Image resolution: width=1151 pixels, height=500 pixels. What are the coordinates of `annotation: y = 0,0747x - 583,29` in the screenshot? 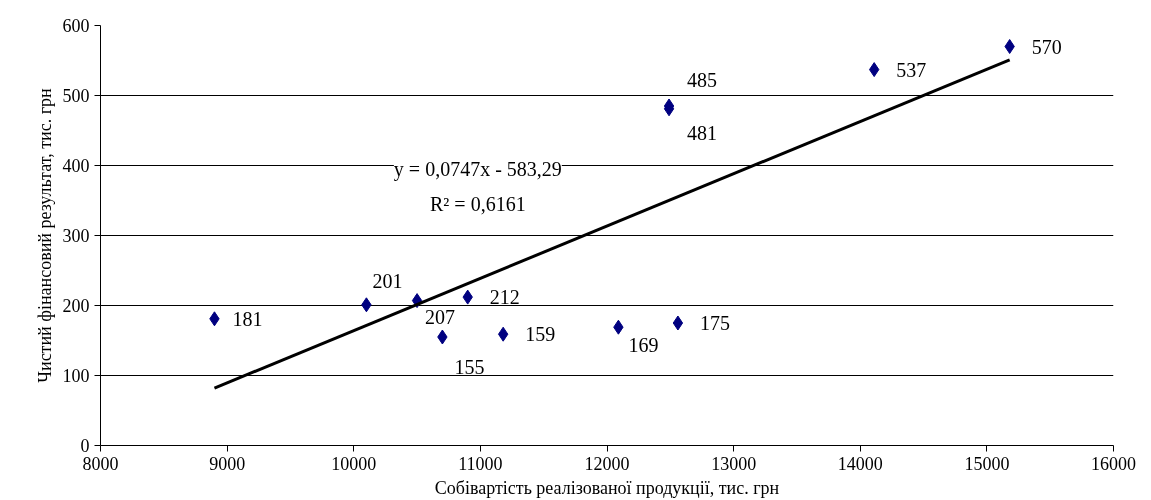 It's located at (477, 169).